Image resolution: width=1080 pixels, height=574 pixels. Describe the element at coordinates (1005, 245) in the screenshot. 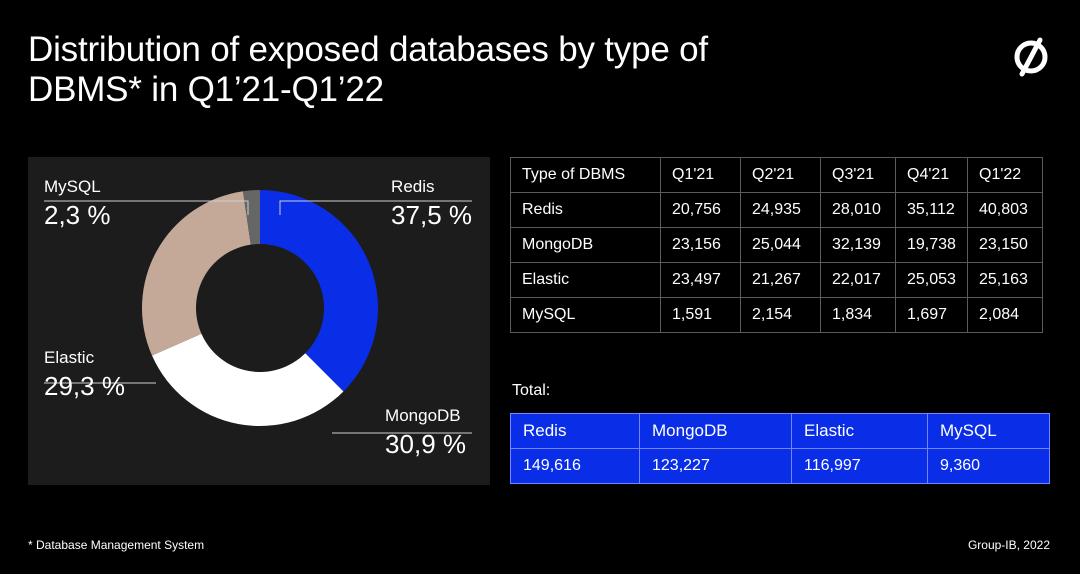

I see `table-cell: 23,150` at that location.